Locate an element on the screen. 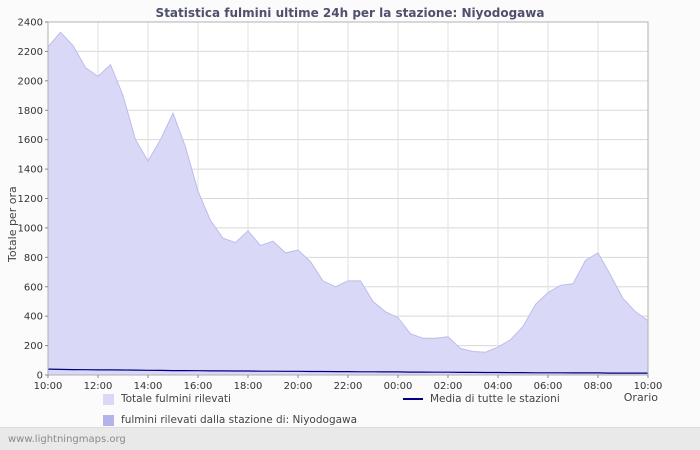 This screenshot has height=450, width=700. y-tick-label: 2400 is located at coordinates (30, 23).